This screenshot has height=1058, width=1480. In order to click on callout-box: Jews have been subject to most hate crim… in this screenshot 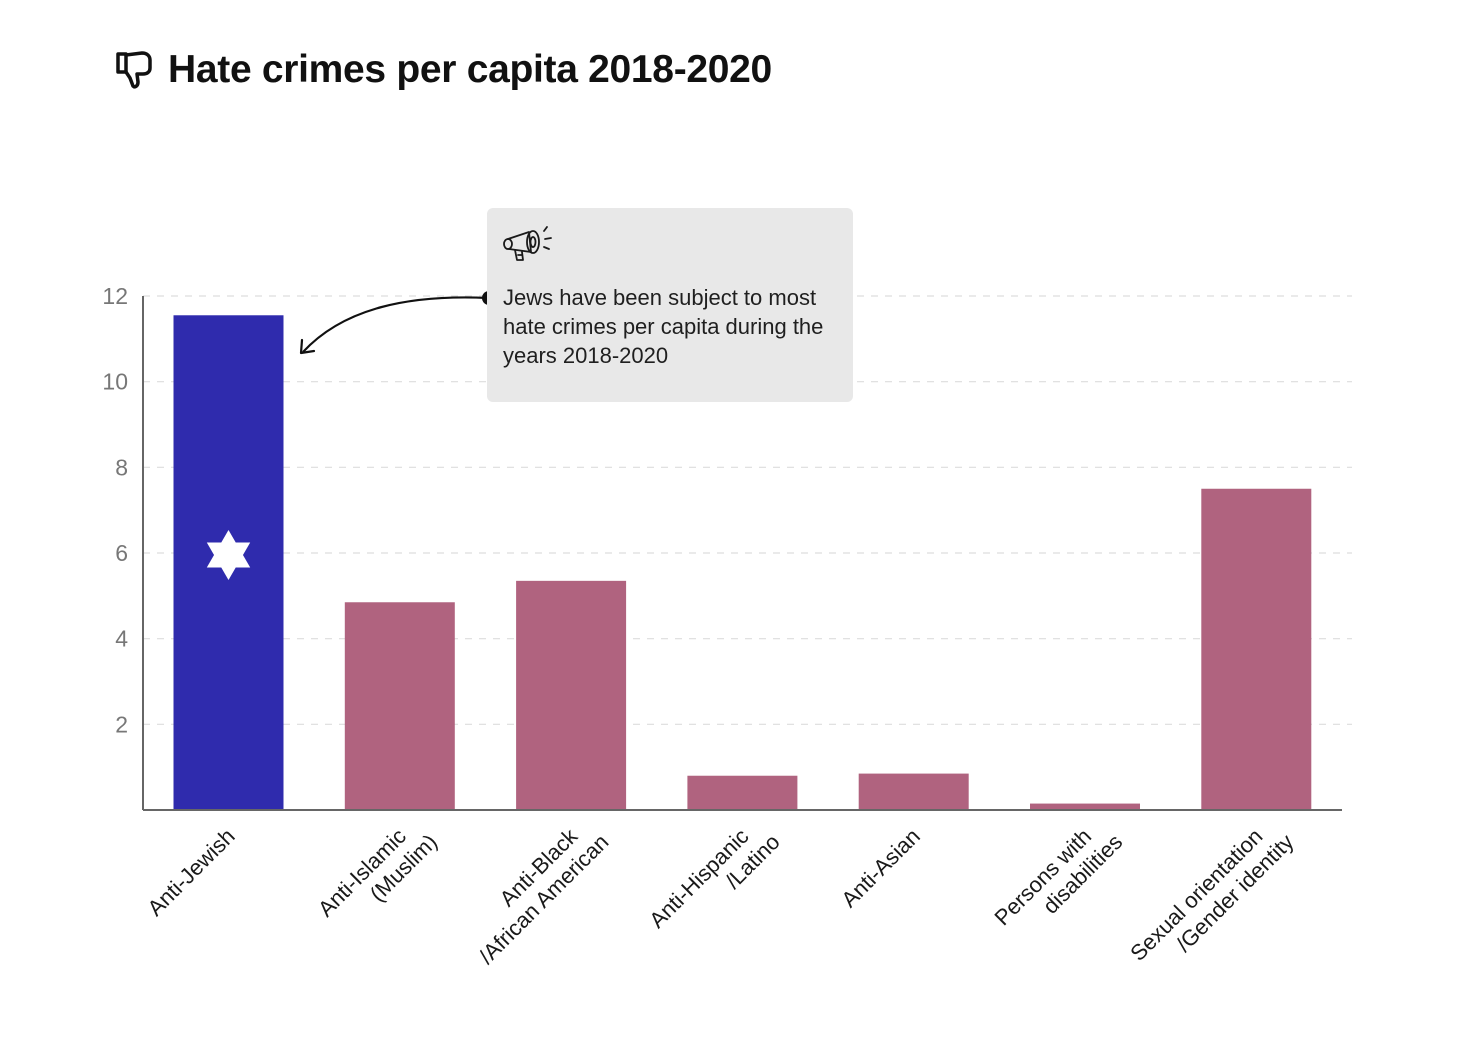, I will do `click(670, 305)`.